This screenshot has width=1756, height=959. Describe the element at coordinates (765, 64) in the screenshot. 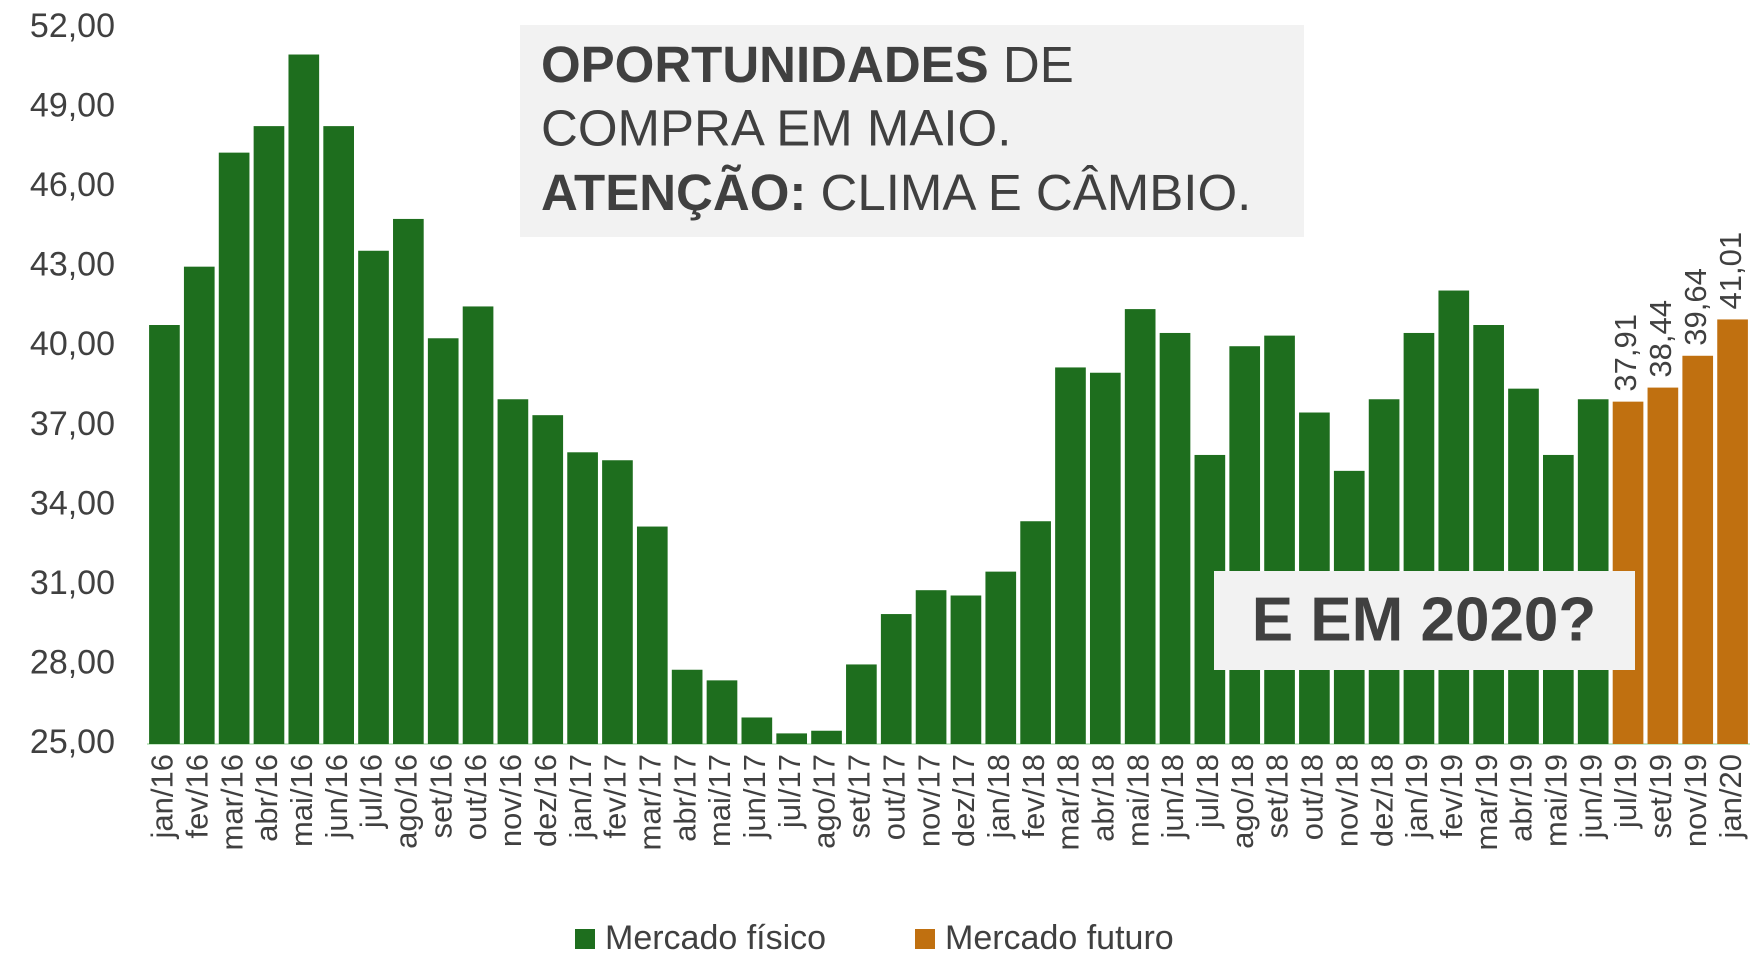

I see `annotation-bold: OPORTUNIDADES` at that location.